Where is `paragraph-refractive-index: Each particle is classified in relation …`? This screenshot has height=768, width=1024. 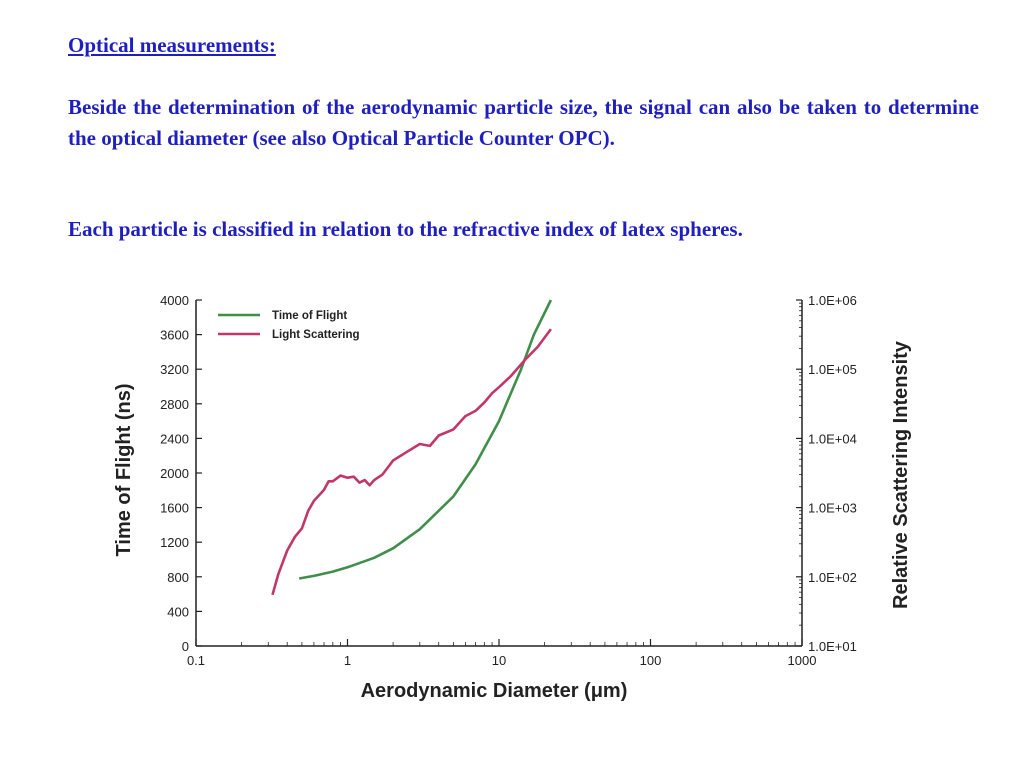
paragraph-refractive-index: Each particle is classified in relation … is located at coordinates (405, 229).